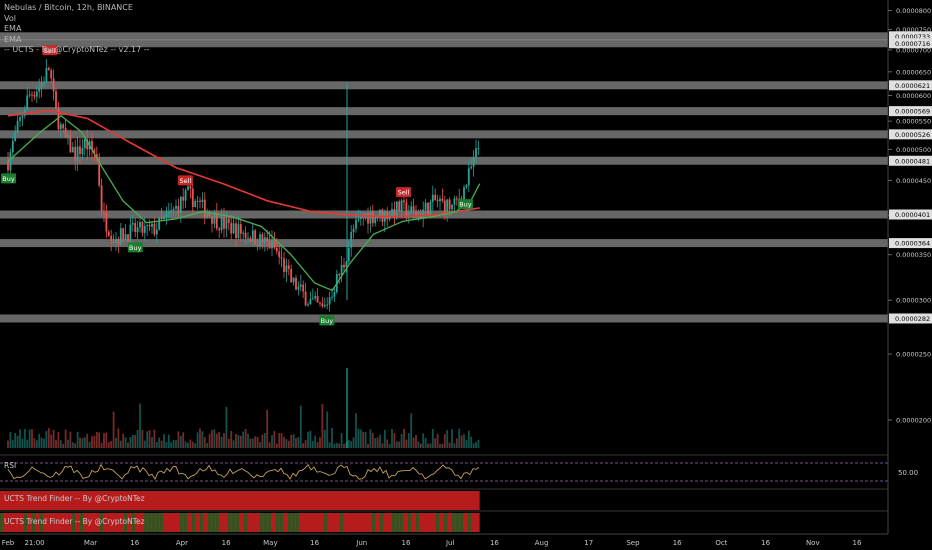  I want to click on price-tick-label: 0.0000300, so click(913, 301).